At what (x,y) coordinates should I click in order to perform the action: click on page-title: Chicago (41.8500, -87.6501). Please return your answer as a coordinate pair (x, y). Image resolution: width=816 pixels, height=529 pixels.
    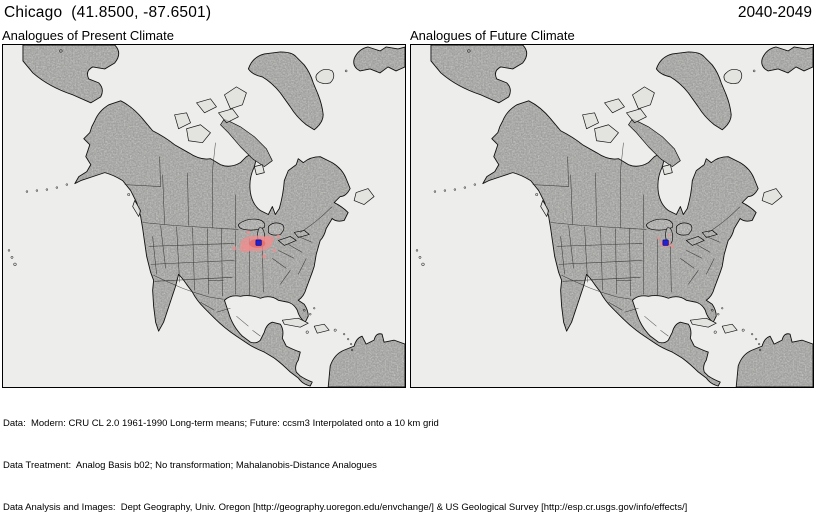
    Looking at the image, I should click on (108, 12).